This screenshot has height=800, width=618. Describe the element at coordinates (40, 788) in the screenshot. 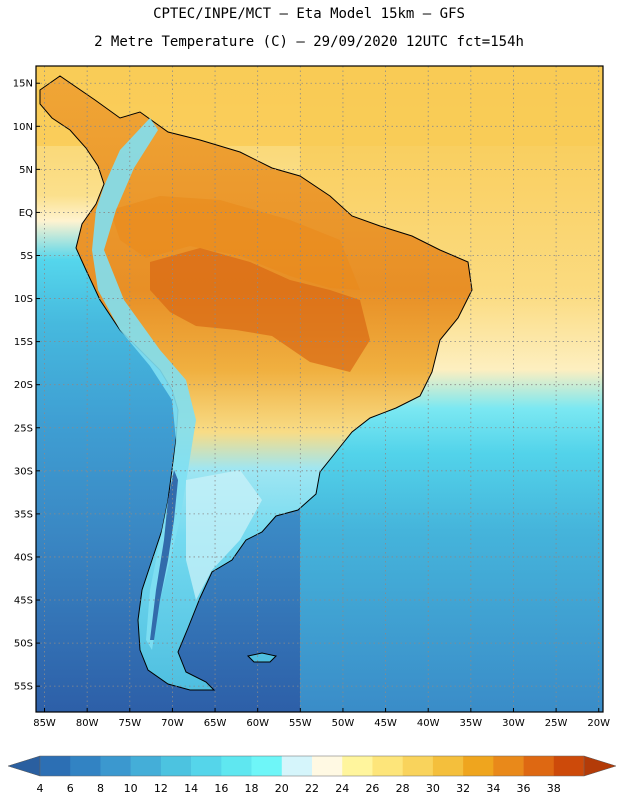

I see `colorbar-label: 4` at that location.